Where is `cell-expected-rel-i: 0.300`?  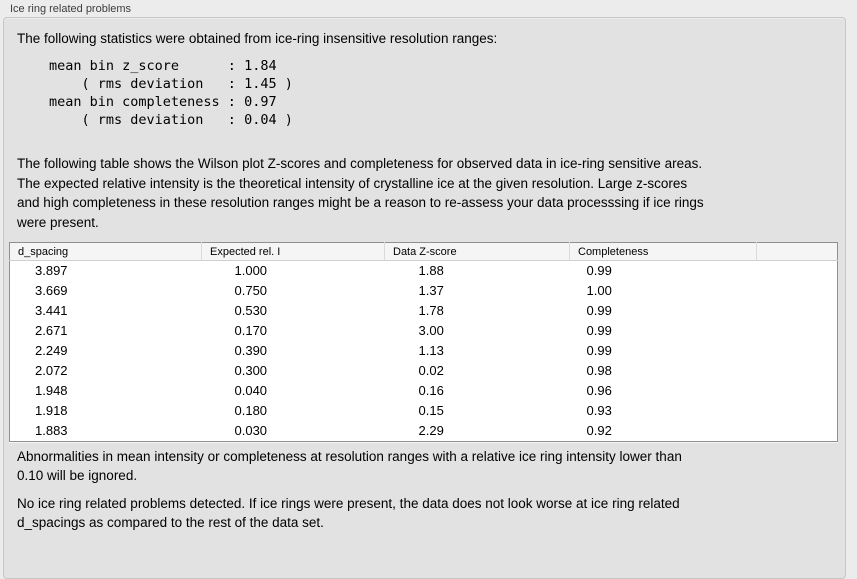 cell-expected-rel-i: 0.300 is located at coordinates (251, 370).